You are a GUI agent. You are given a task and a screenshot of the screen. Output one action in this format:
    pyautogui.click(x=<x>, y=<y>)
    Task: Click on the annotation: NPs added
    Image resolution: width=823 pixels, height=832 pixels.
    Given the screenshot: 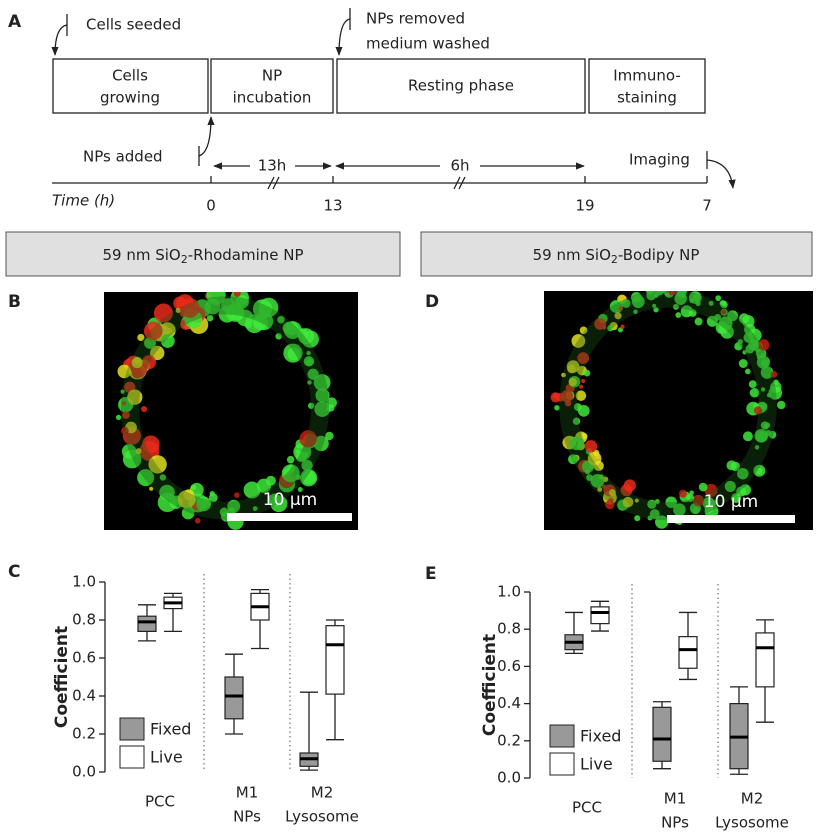 What is the action you would take?
    pyautogui.click(x=123, y=157)
    